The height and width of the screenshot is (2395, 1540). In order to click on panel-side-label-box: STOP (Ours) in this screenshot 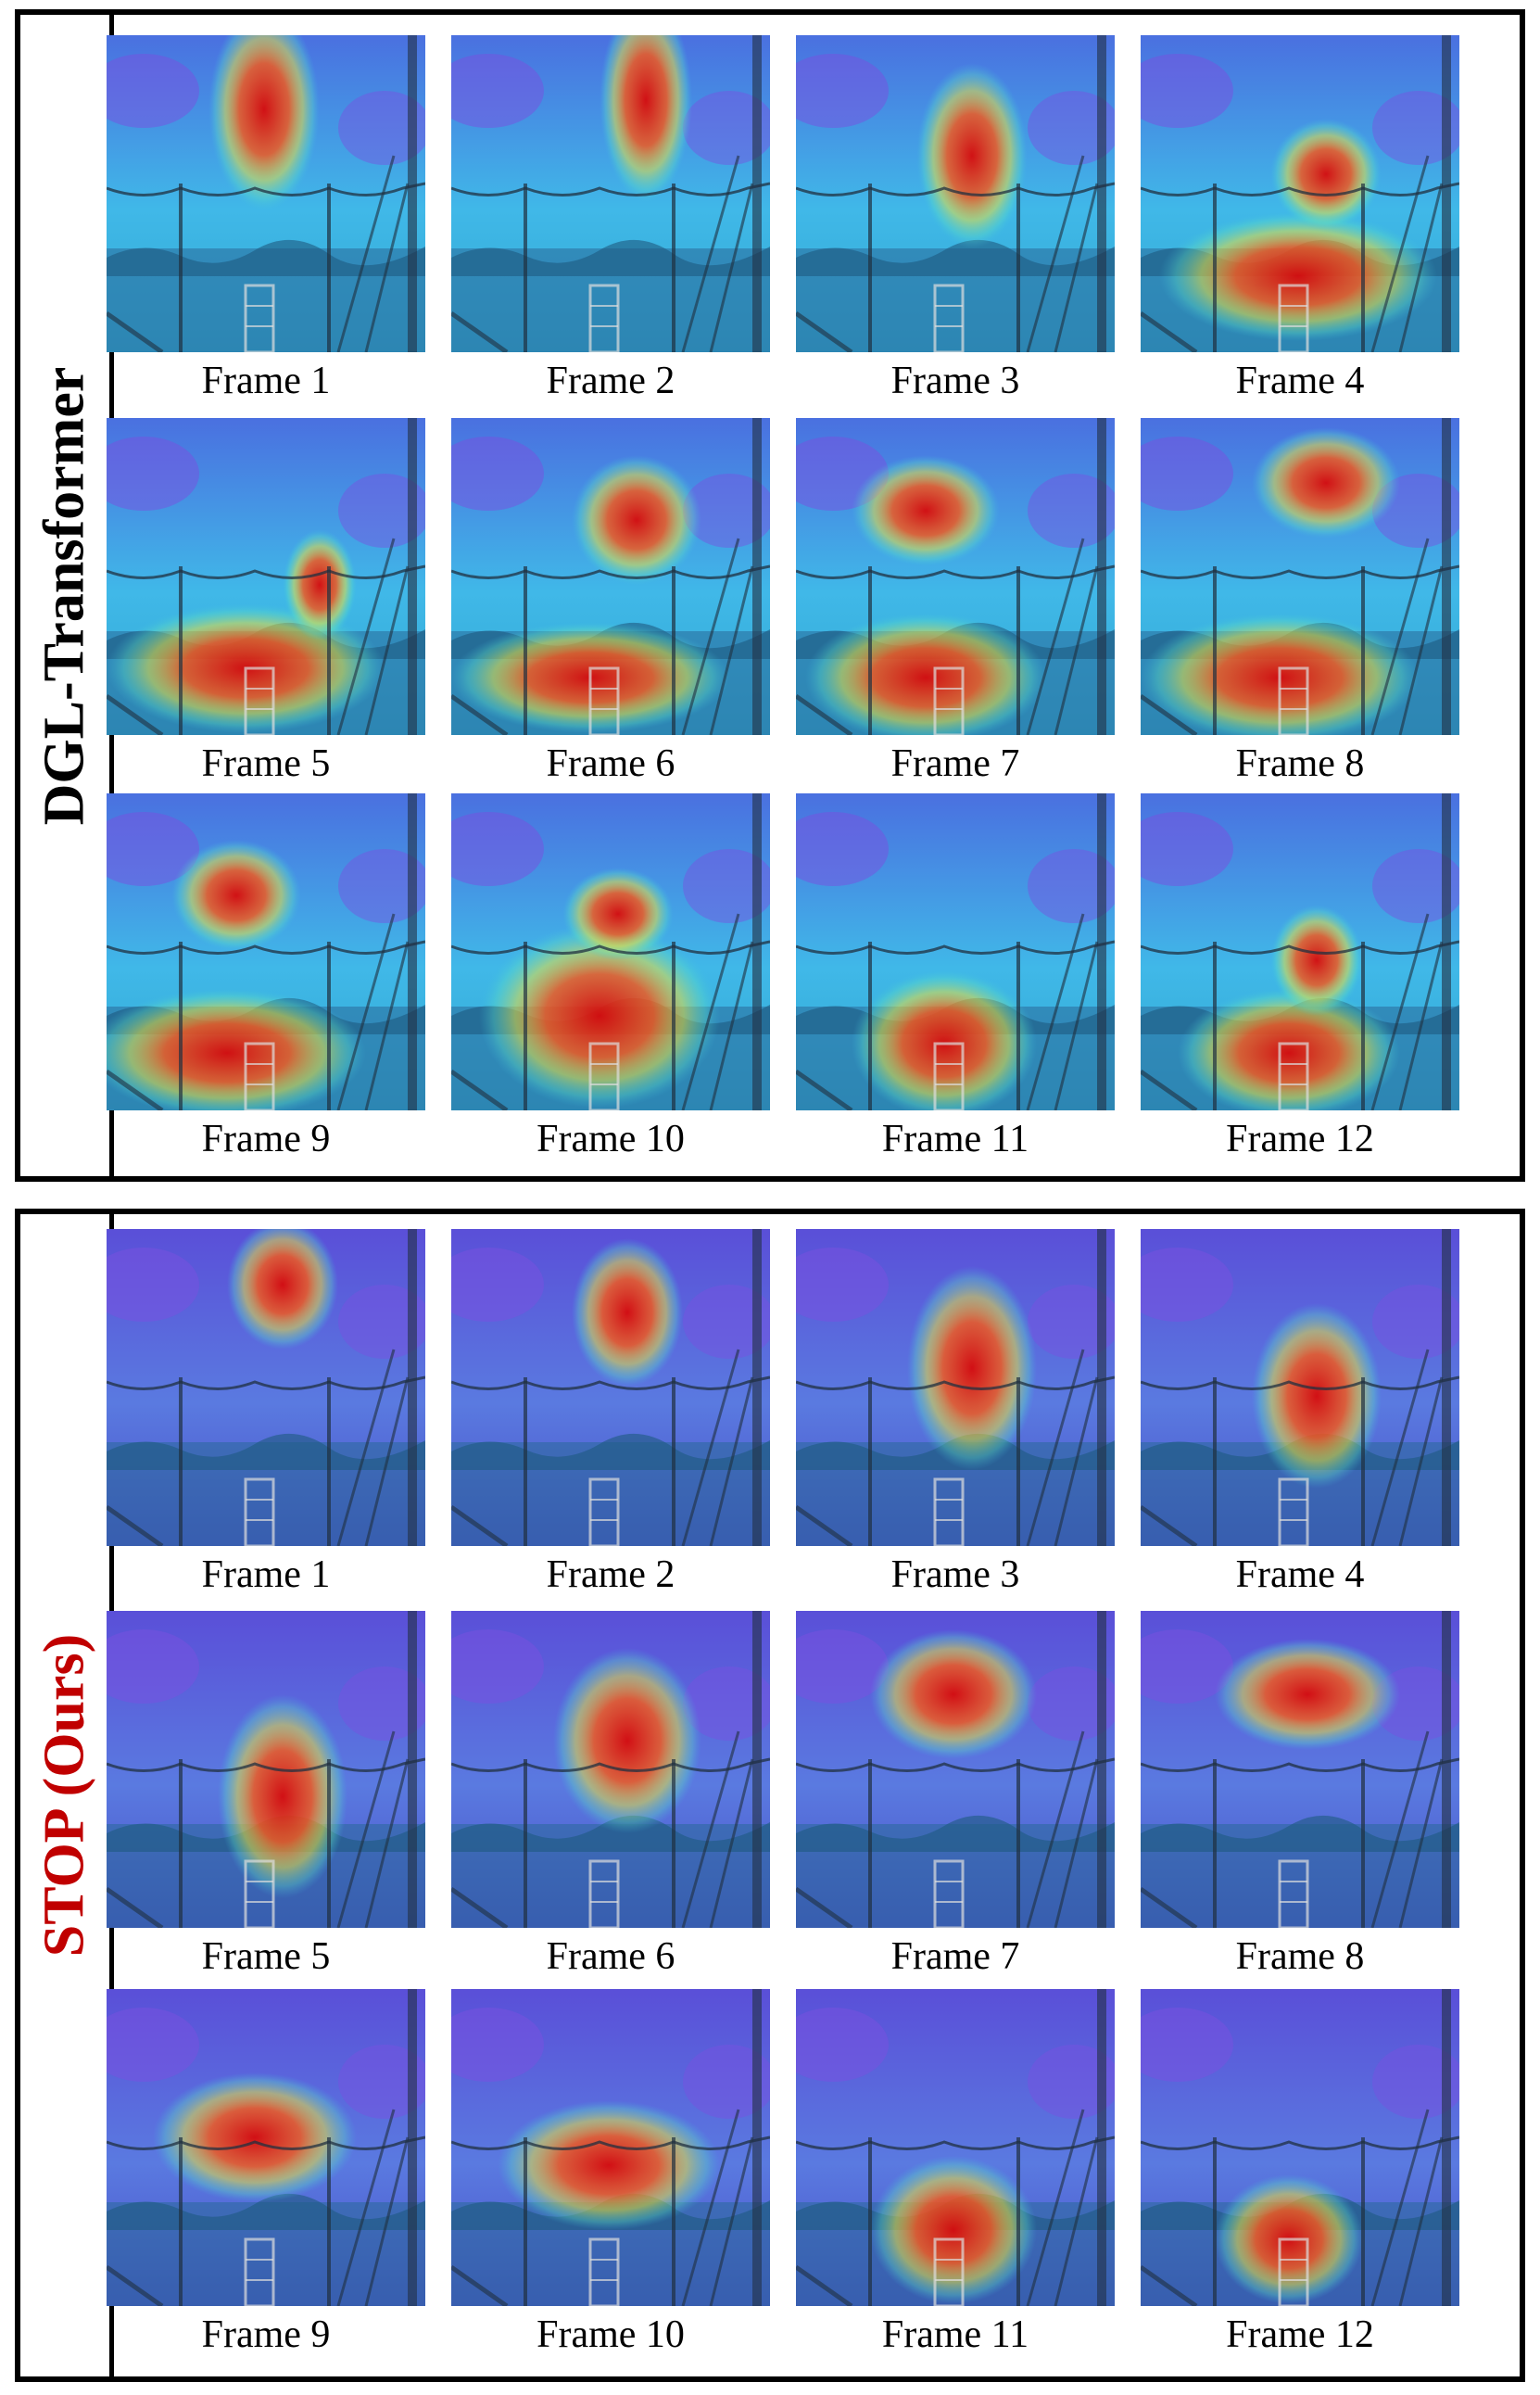, I will do `click(67, 1795)`.